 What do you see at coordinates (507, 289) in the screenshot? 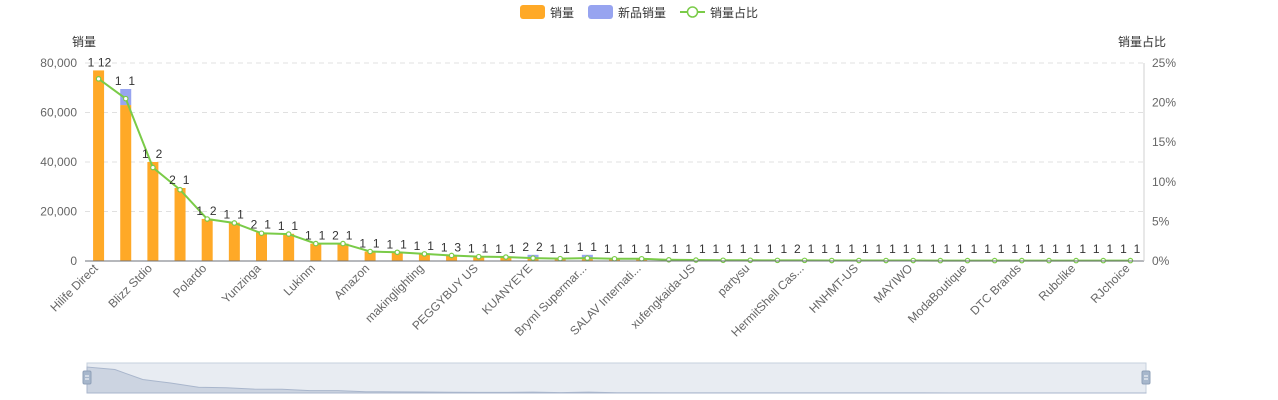
I see `x-tick-label: KUANYEYE` at bounding box center [507, 289].